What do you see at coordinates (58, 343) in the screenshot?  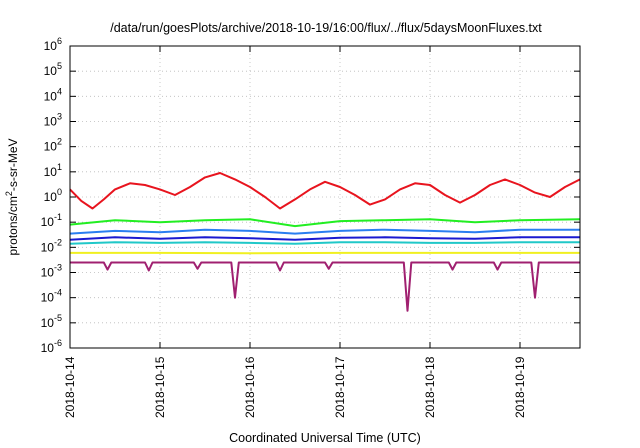 I see `y-tick-exponent: -6` at bounding box center [58, 343].